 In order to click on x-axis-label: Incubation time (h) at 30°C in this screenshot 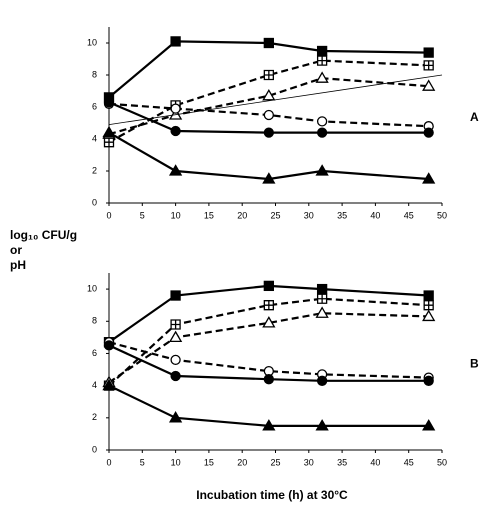, I will do `click(272, 495)`.